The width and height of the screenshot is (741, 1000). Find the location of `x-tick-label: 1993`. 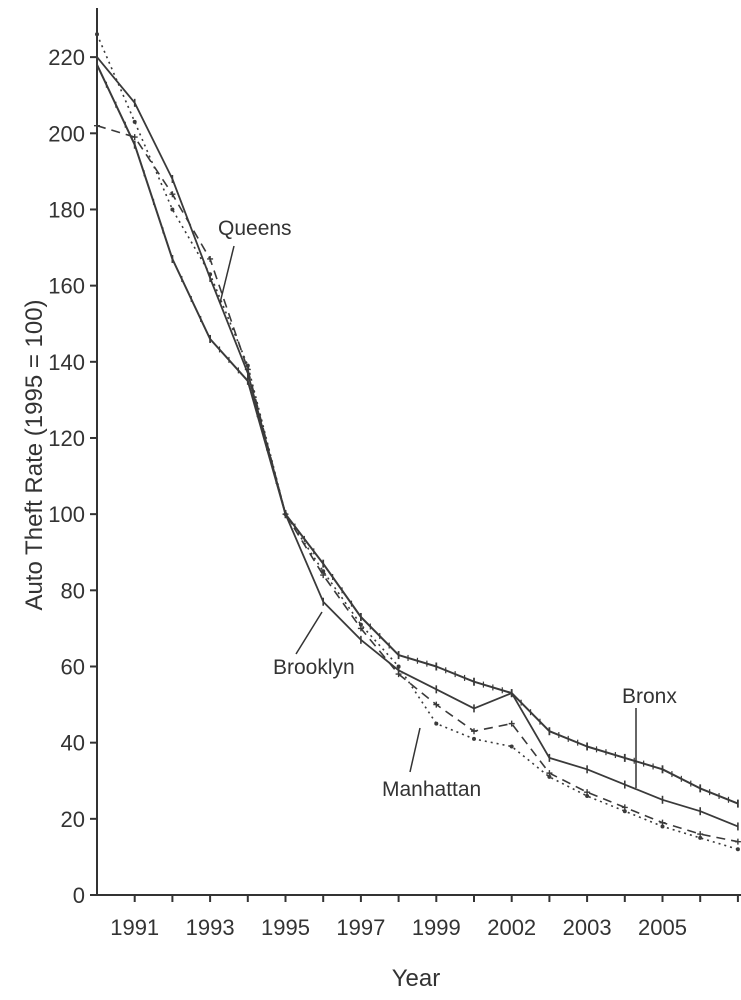

x-tick-label: 1993 is located at coordinates (210, 927).